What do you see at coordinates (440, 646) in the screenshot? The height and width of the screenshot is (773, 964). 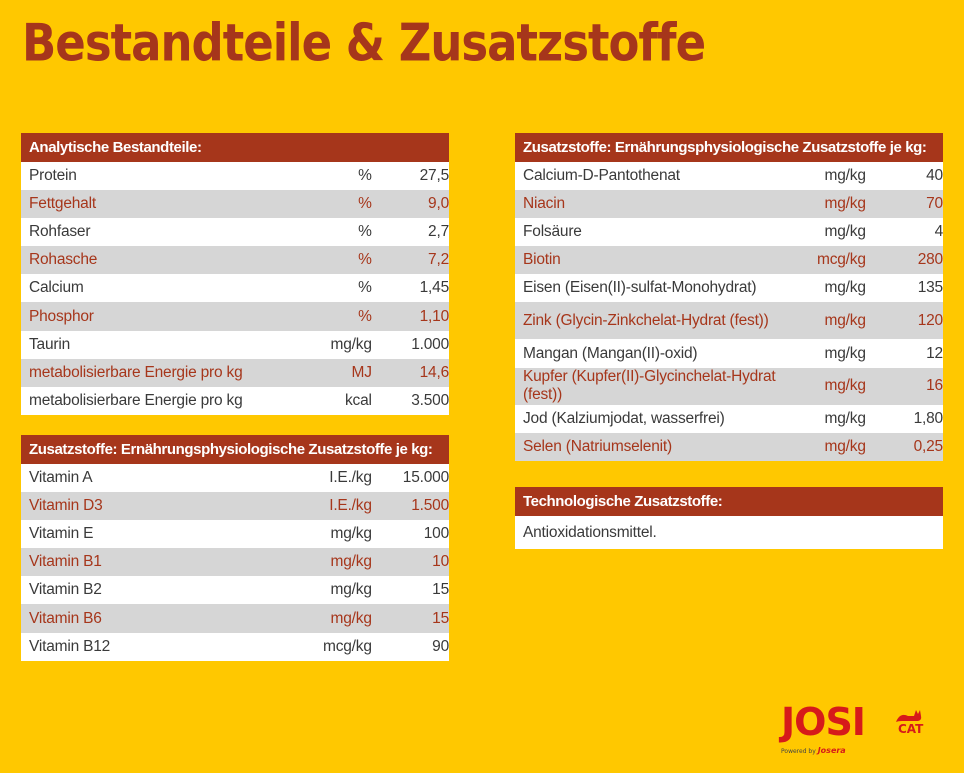 I see `cell-value: 90` at bounding box center [440, 646].